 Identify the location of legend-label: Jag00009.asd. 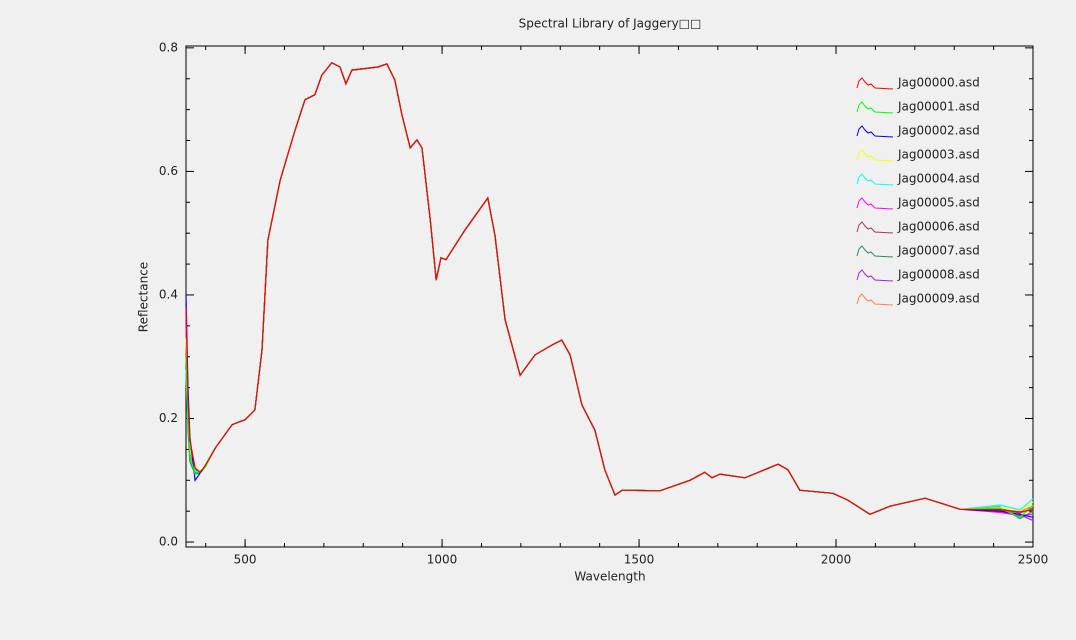
(938, 299).